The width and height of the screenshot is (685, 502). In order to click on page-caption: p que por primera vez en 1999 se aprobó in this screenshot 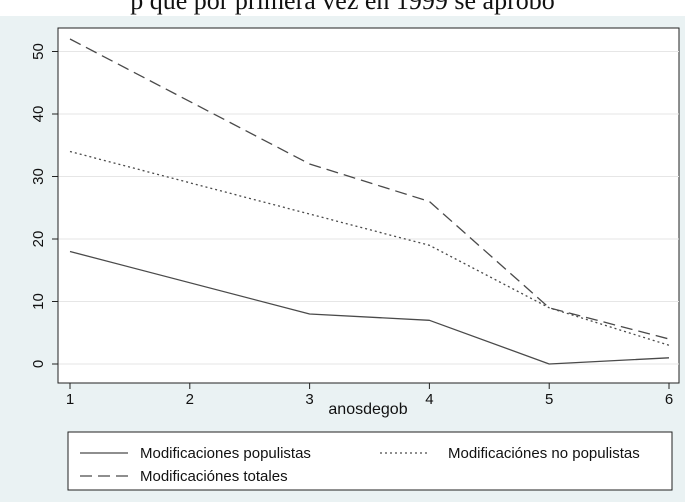, I will do `click(342, 7)`.